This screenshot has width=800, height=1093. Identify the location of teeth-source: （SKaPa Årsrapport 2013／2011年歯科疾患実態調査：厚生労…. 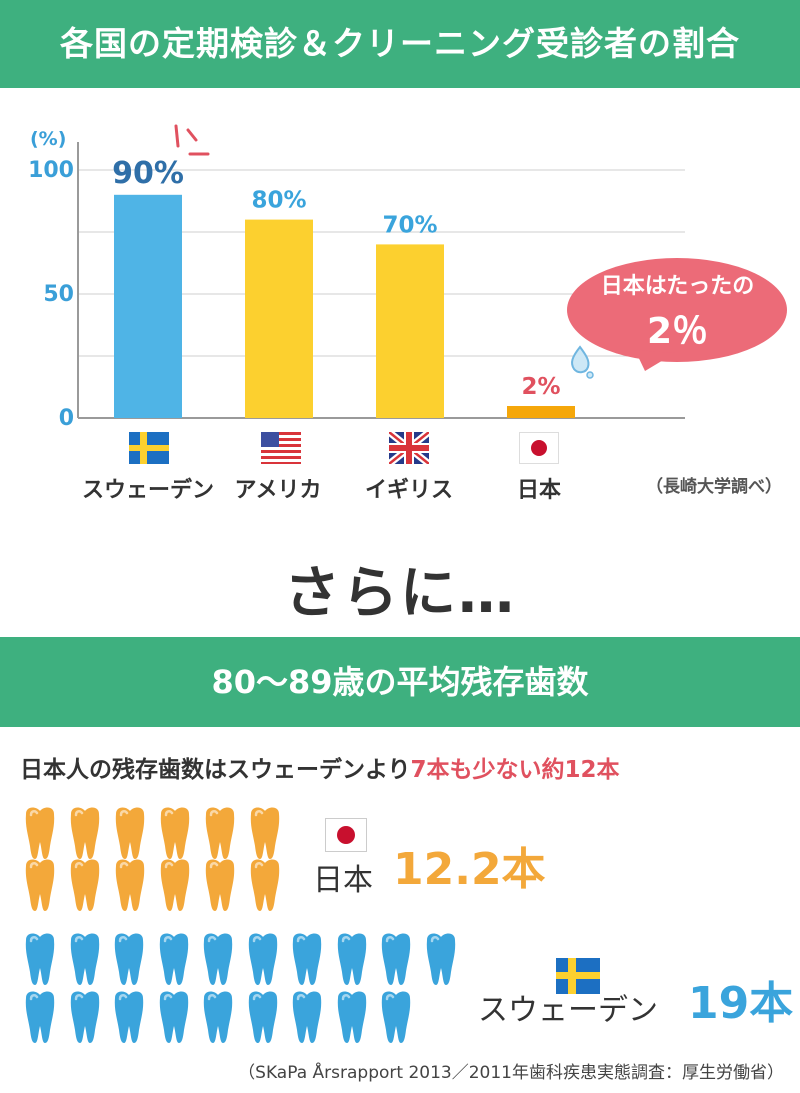
(511, 1073).